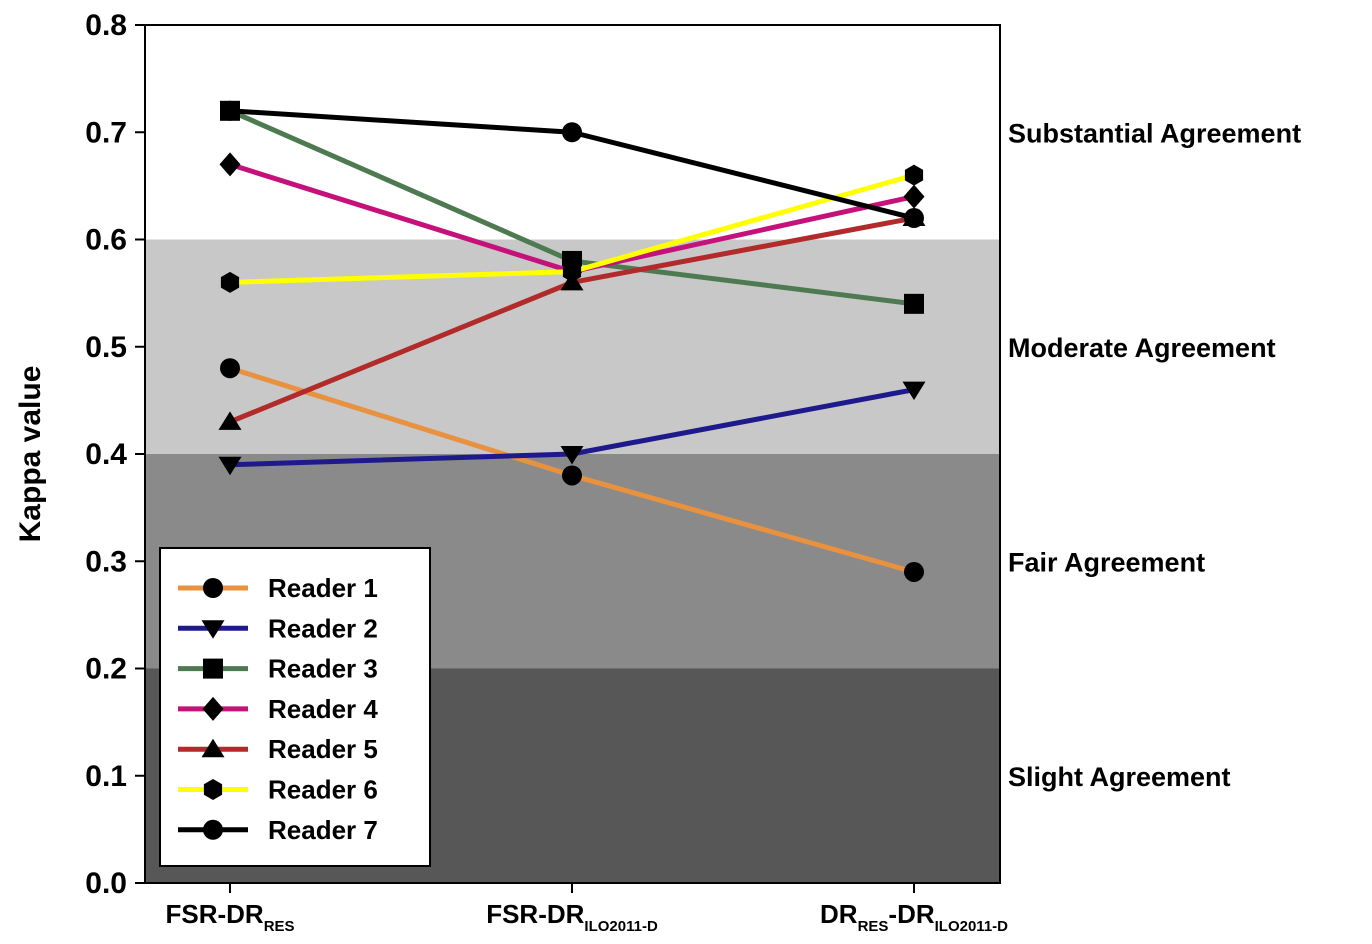  Describe the element at coordinates (323, 749) in the screenshot. I see `legend-label-5: Reader 5` at that location.